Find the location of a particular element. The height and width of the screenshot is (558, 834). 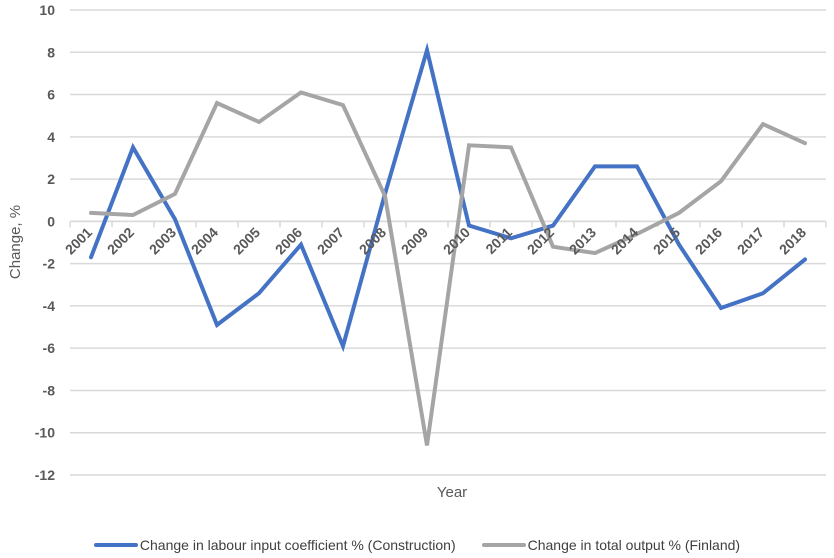

x-tick-label: 2017 is located at coordinates (750, 240).